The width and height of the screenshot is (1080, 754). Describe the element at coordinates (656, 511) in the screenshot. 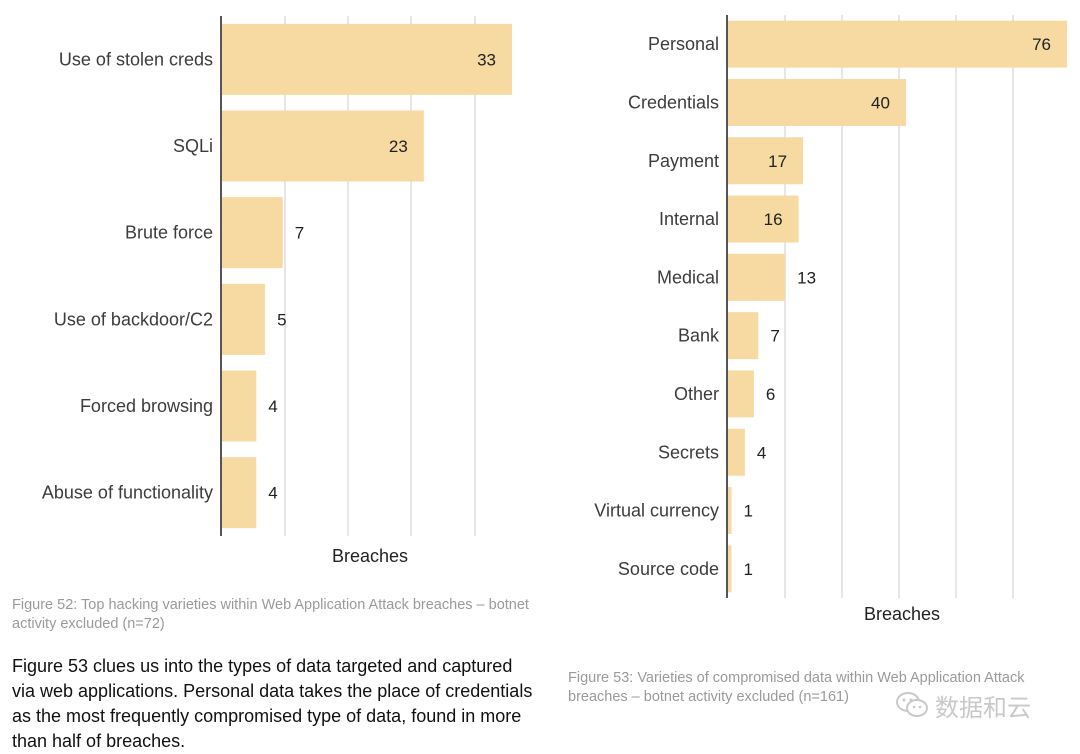

I see `category-label: Virtual currency` at that location.